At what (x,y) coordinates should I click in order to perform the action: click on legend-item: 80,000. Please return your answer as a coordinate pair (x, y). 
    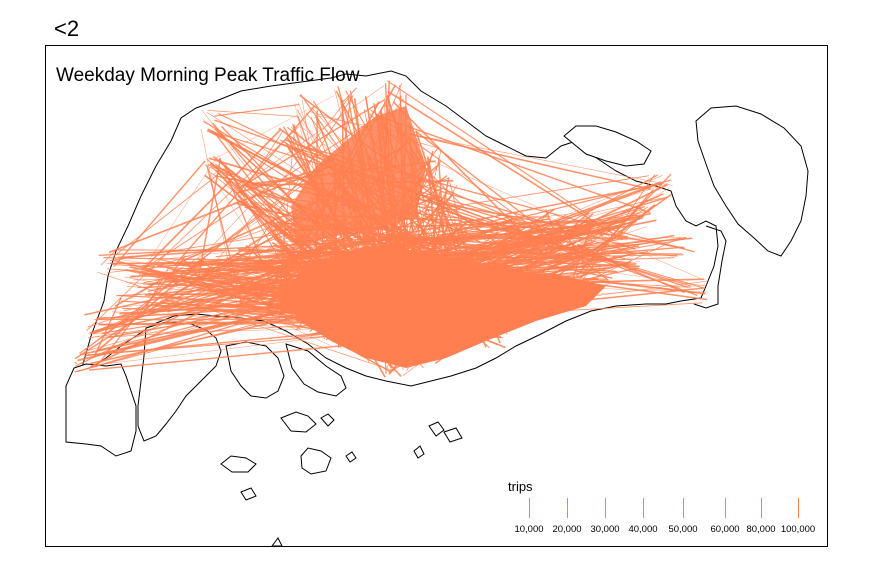
    Looking at the image, I should click on (761, 518).